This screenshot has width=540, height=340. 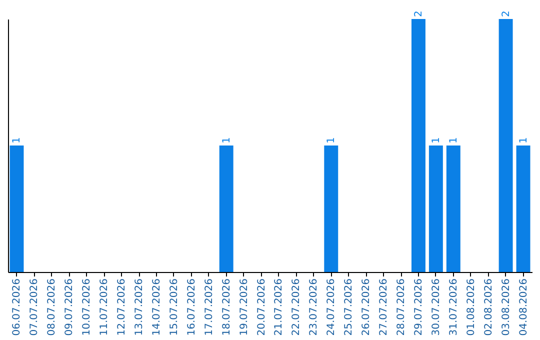 I want to click on x-tick-label: 07.07.2026, so click(x=34, y=307).